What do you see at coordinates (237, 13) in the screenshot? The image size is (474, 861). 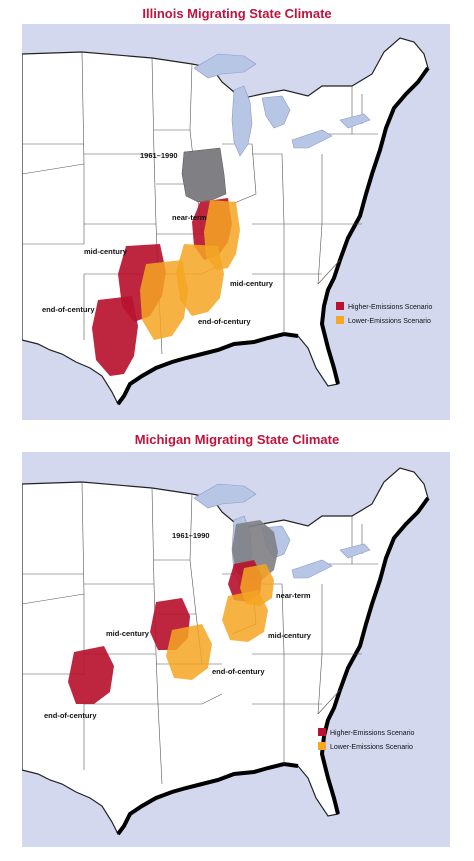 I see `illinois-map-title: Illinois Migrating State Climate` at bounding box center [237, 13].